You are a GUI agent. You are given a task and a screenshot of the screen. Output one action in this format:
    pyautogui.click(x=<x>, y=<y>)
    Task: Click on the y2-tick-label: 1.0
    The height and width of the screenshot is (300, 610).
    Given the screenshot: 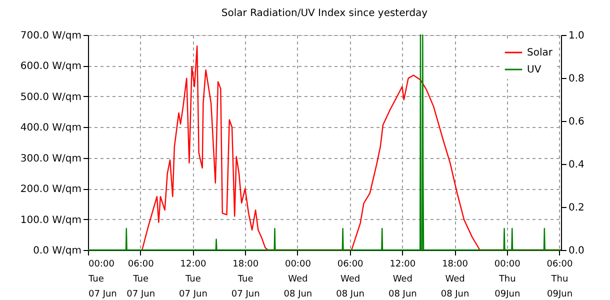 What is the action you would take?
    pyautogui.click(x=576, y=36)
    